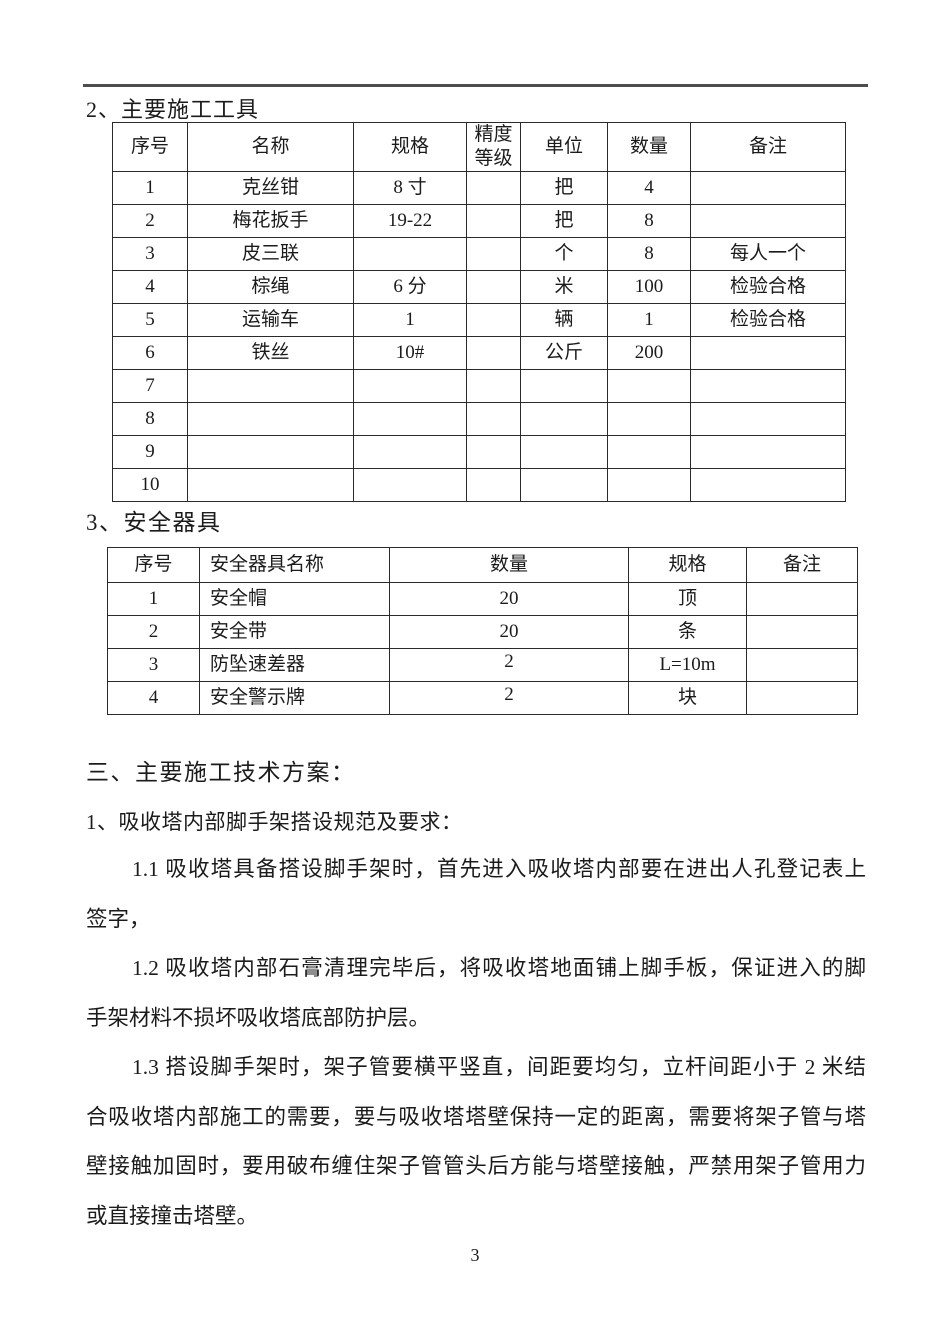 The image size is (950, 1344). Describe the element at coordinates (479, 484) in the screenshot. I see `table-row: 10` at that location.